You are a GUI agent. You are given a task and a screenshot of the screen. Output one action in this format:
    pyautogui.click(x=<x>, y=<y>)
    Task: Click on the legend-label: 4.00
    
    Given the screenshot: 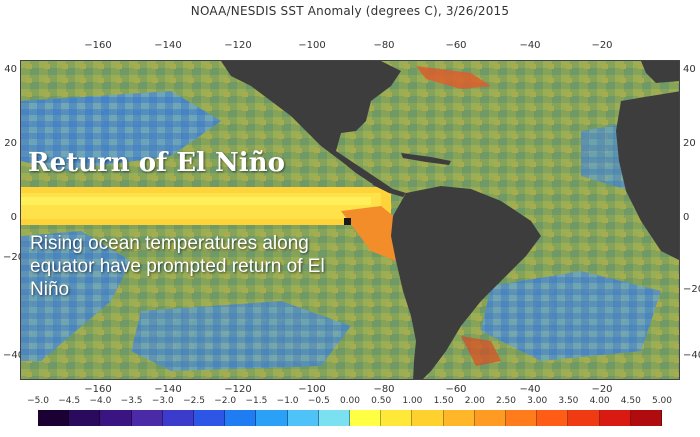 What is the action you would take?
    pyautogui.click(x=599, y=401)
    